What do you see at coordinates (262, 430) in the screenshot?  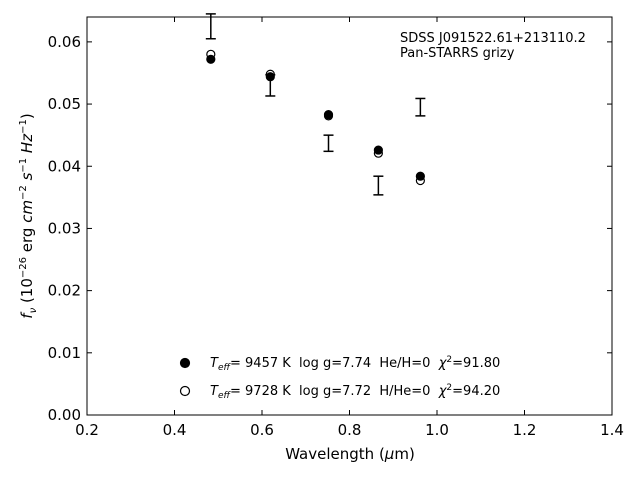 I see `x-tick-label: 0.6` at bounding box center [262, 430].